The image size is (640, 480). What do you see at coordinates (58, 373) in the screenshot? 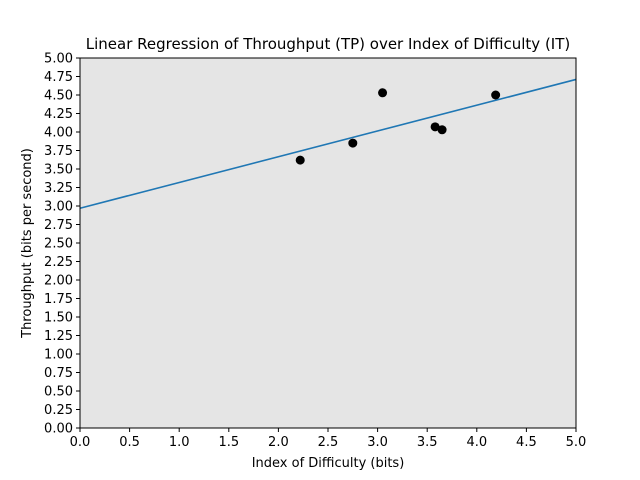
I see `y-tick-label: 0.75` at bounding box center [58, 373].